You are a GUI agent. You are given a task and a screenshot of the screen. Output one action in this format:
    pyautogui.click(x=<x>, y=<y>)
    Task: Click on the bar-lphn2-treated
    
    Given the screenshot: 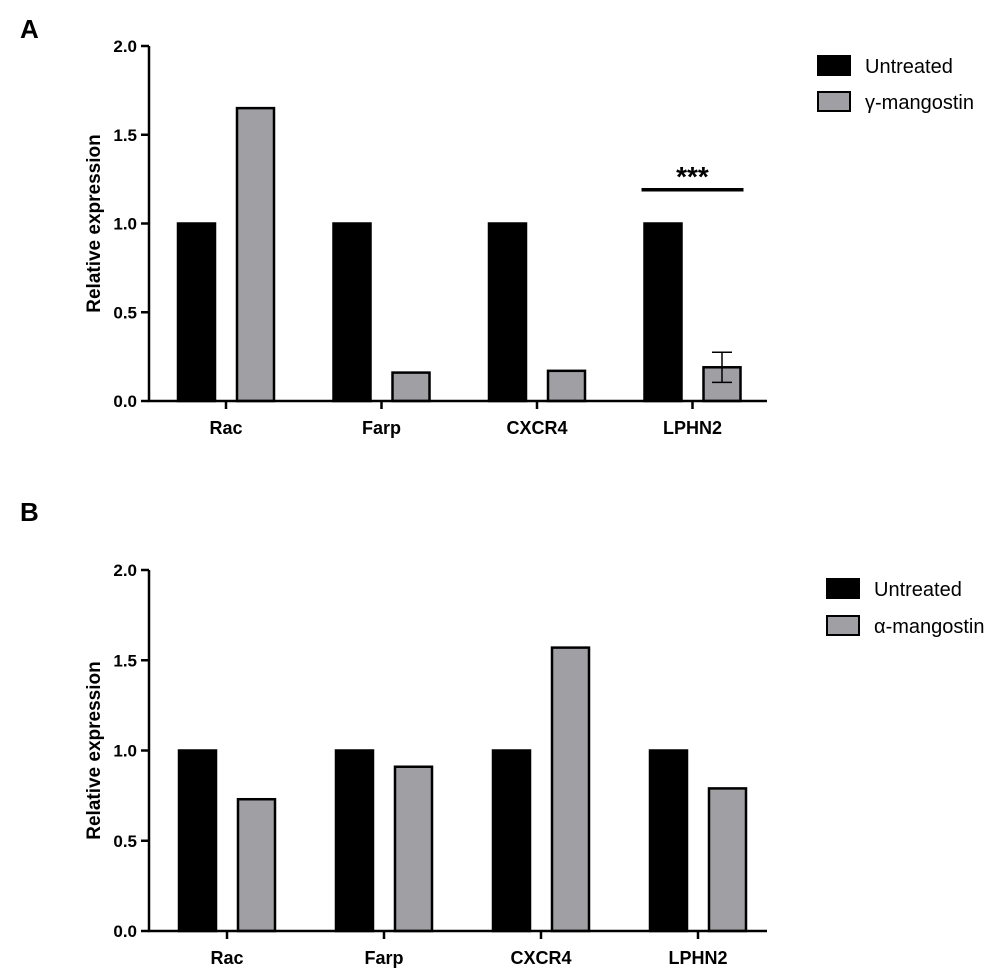 What is the action you would take?
    pyautogui.click(x=727, y=860)
    